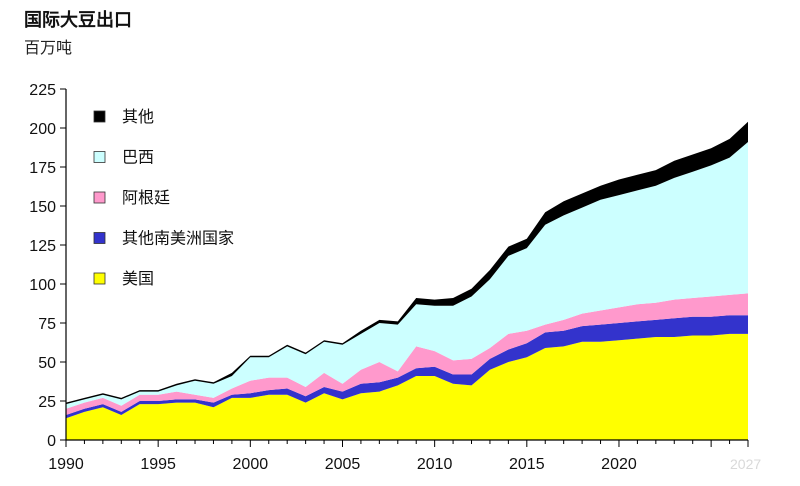 This screenshot has height=486, width=800. Describe the element at coordinates (138, 278) in the screenshot. I see `legend-label-usa: 美国` at that location.